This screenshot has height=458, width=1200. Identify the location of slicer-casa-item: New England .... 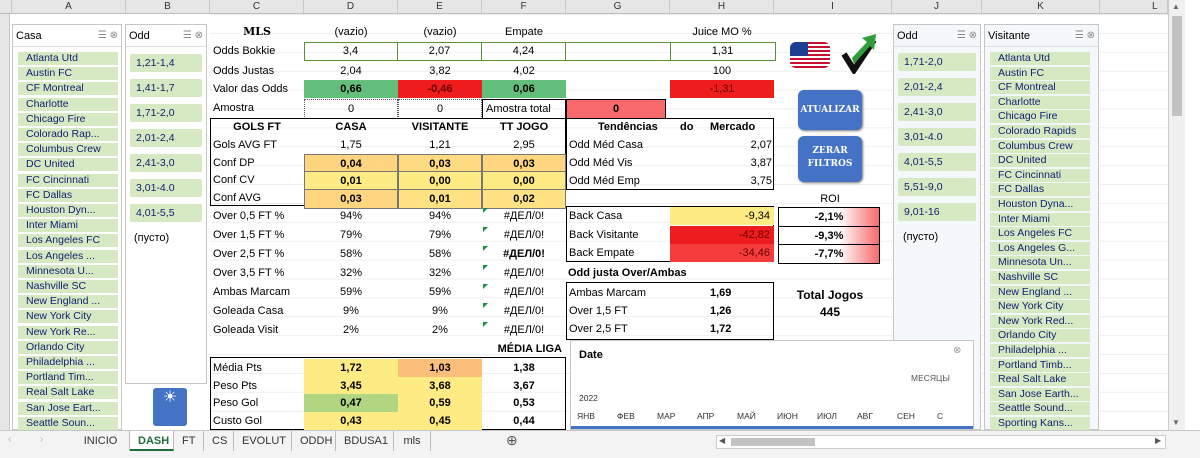
(68, 302).